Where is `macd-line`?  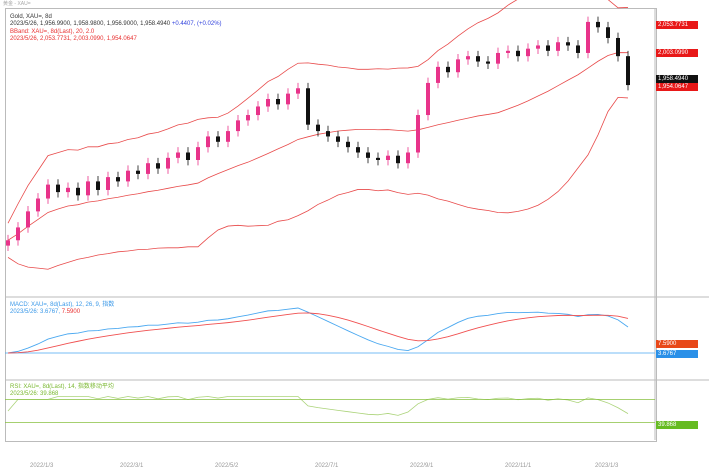 macd-line is located at coordinates (318, 330).